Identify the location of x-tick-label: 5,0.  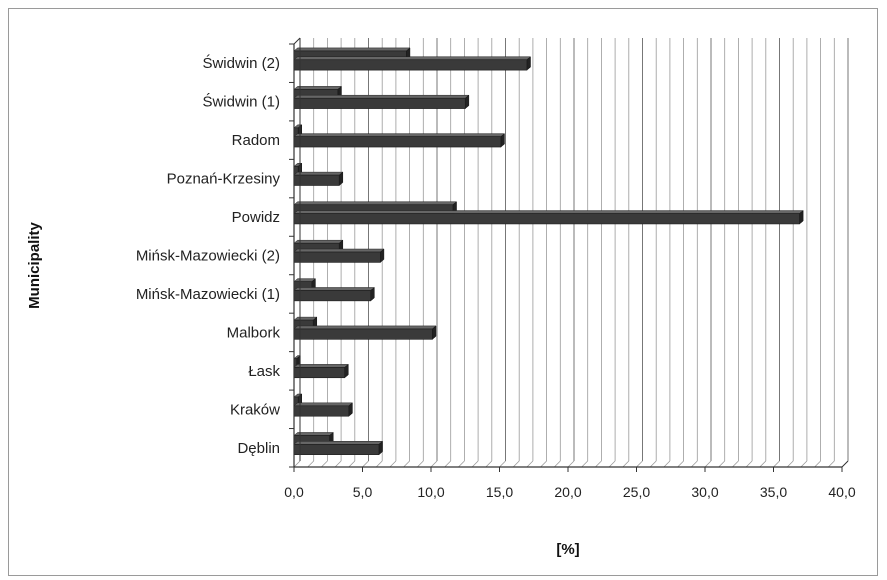
(363, 492).